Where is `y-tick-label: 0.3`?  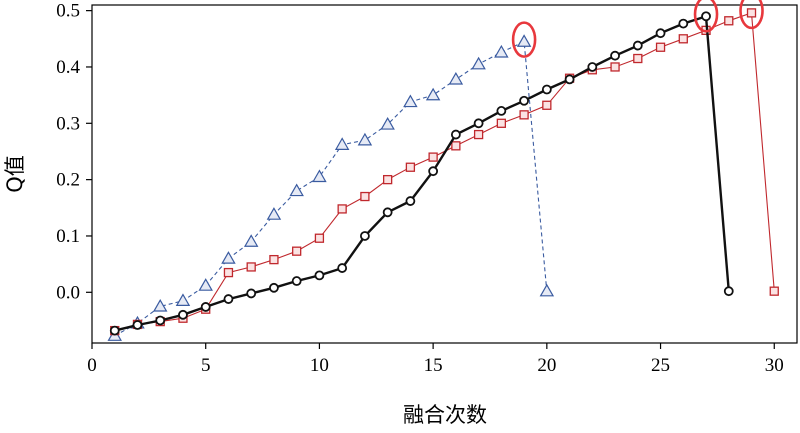
y-tick-label: 0.3 is located at coordinates (68, 123).